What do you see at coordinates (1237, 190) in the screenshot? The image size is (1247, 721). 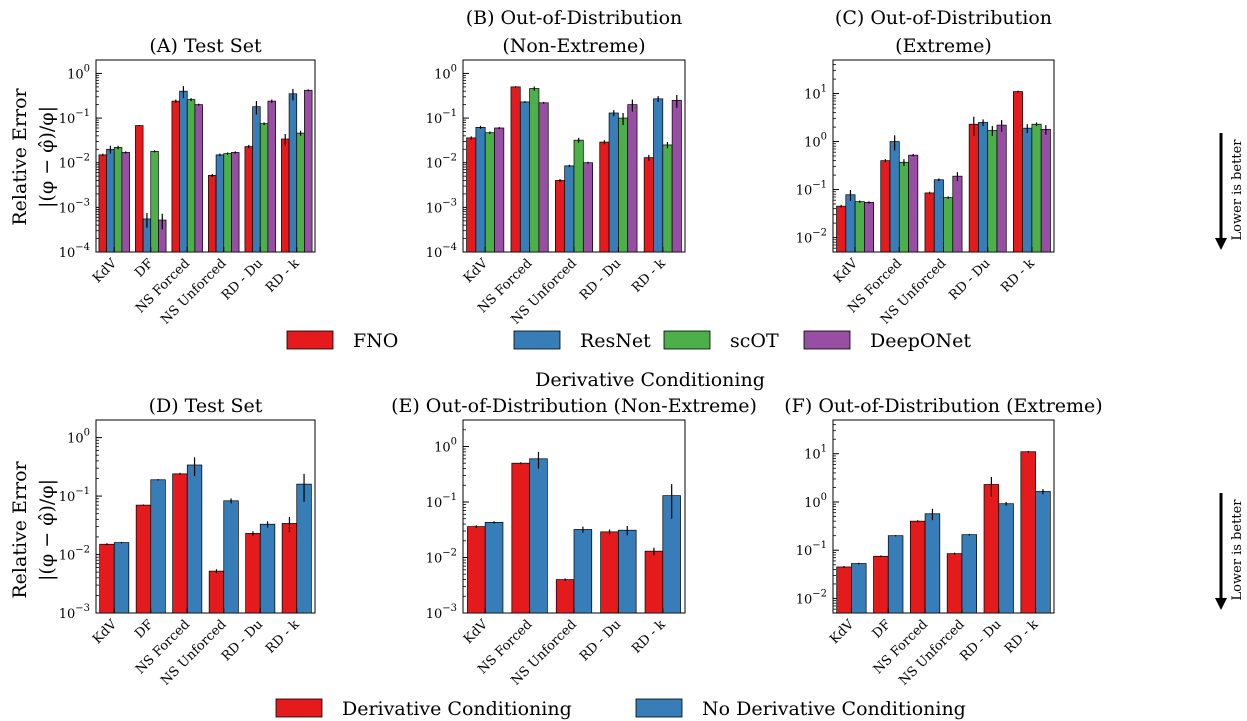 I see `side-note-top-text: Lower is better` at bounding box center [1237, 190].